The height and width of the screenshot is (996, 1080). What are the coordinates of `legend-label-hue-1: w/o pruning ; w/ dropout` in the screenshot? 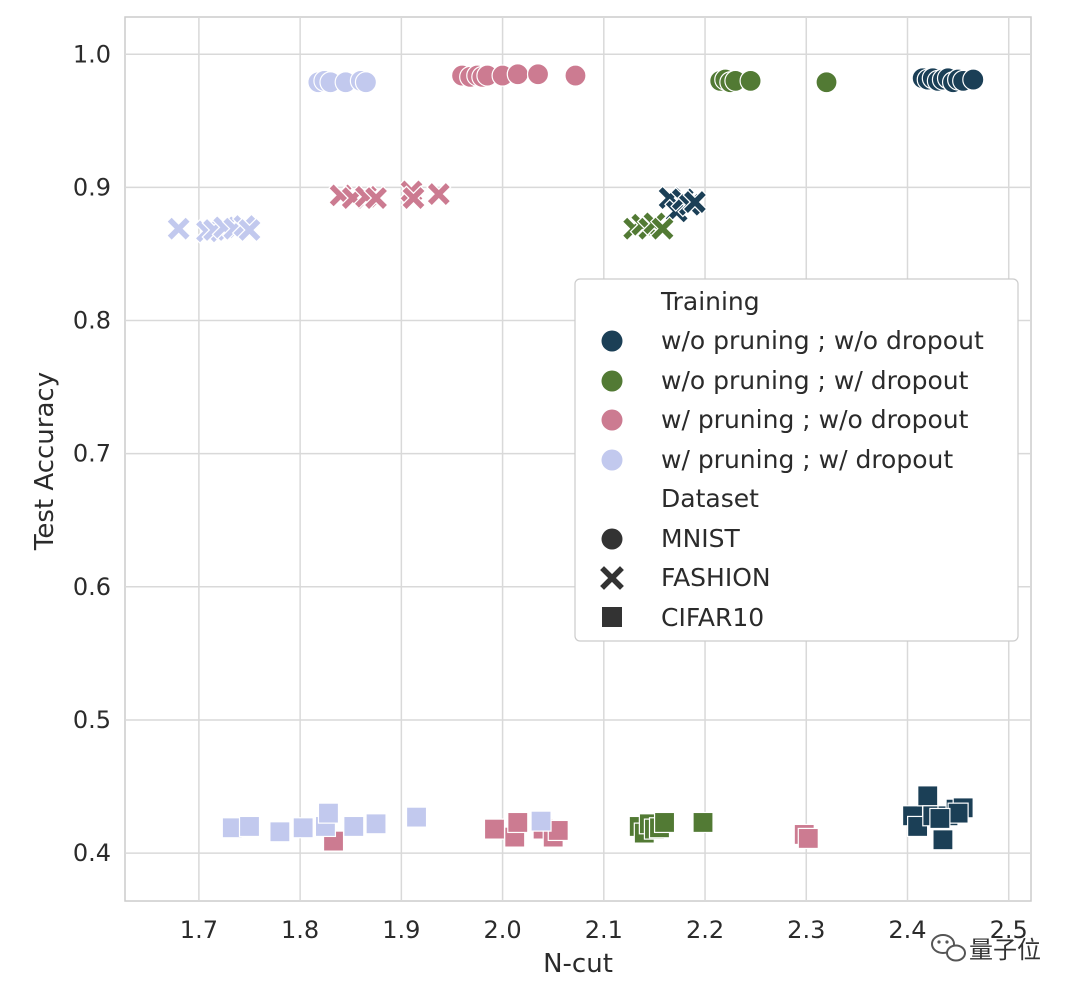 It's located at (815, 380).